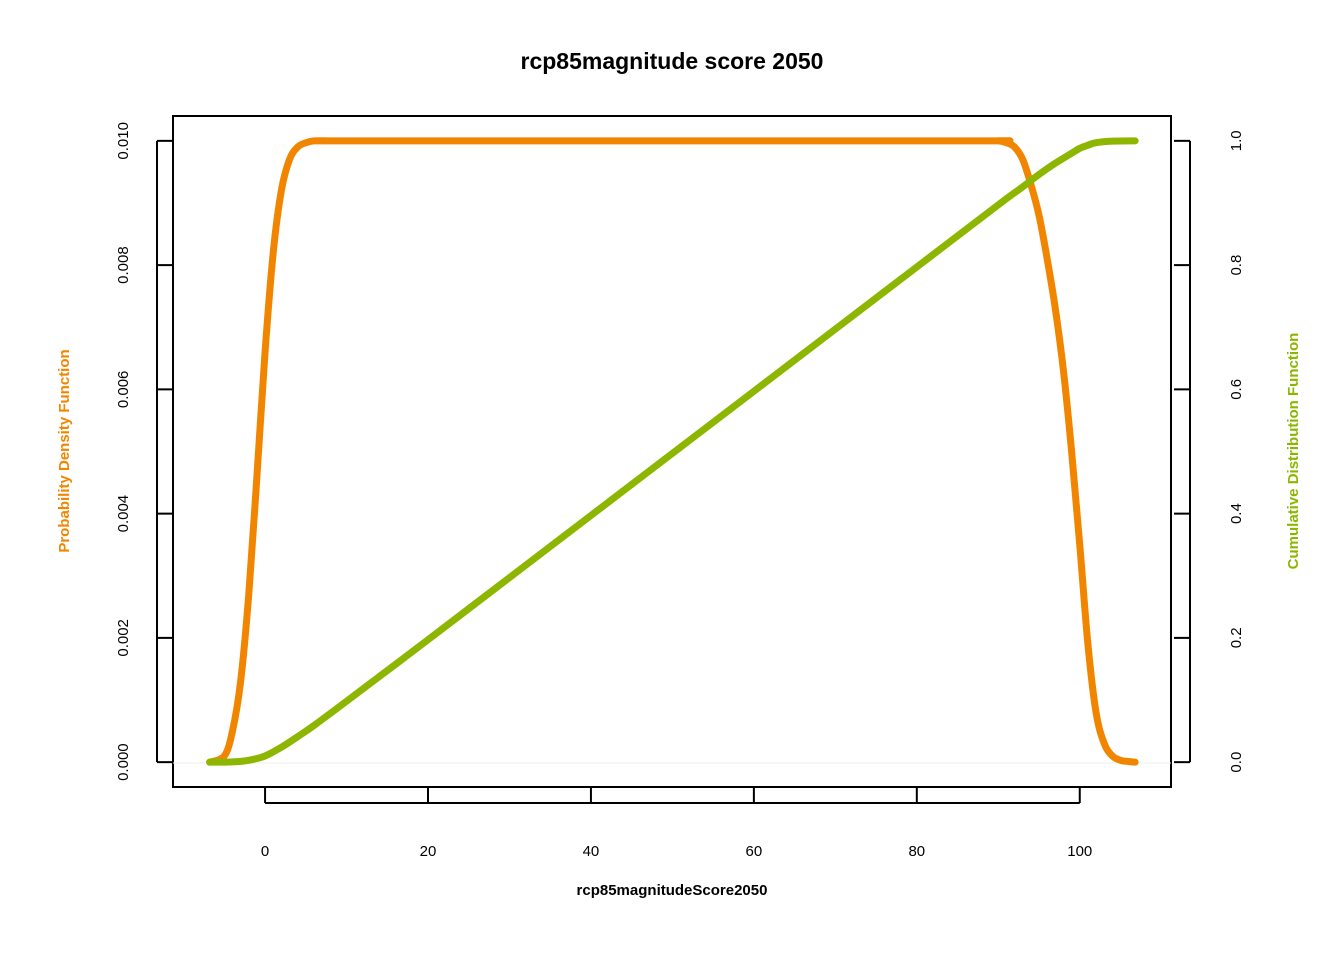 The width and height of the screenshot is (1344, 960). Describe the element at coordinates (123, 265) in the screenshot. I see `y-left-tick-label: 0.008` at that location.